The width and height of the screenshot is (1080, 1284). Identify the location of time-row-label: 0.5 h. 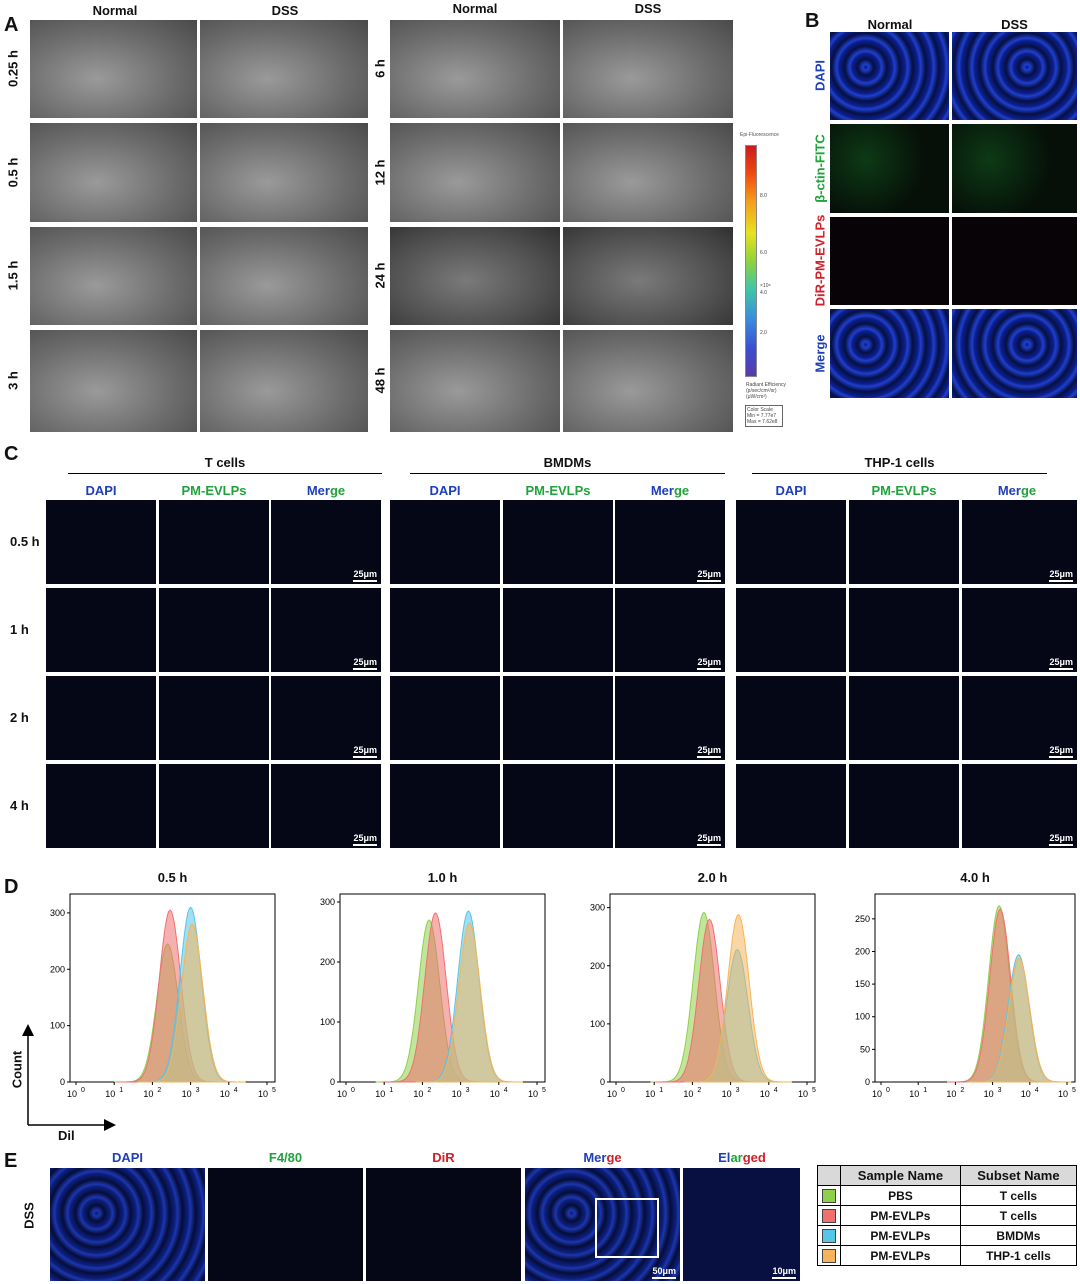
(25, 541).